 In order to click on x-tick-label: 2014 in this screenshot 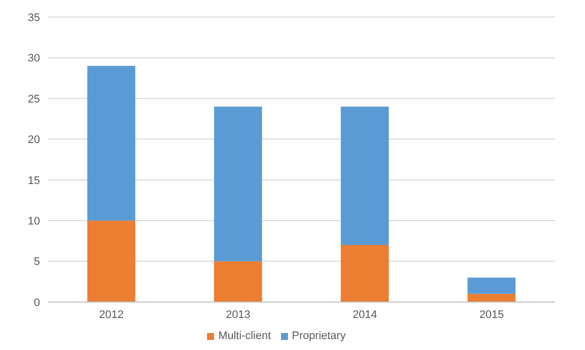, I will do `click(365, 314)`.